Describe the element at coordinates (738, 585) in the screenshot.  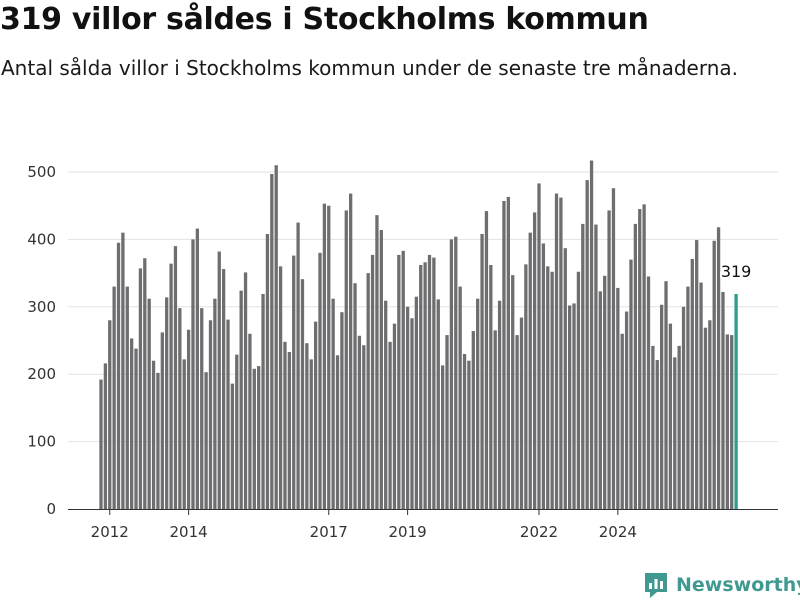
I see `brand-name: Newsworthy` at that location.